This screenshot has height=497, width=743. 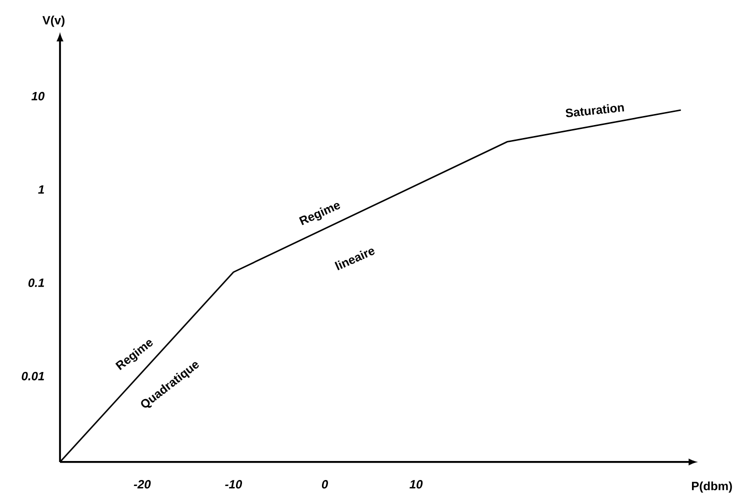 I want to click on annotation: Saturation, so click(x=595, y=111).